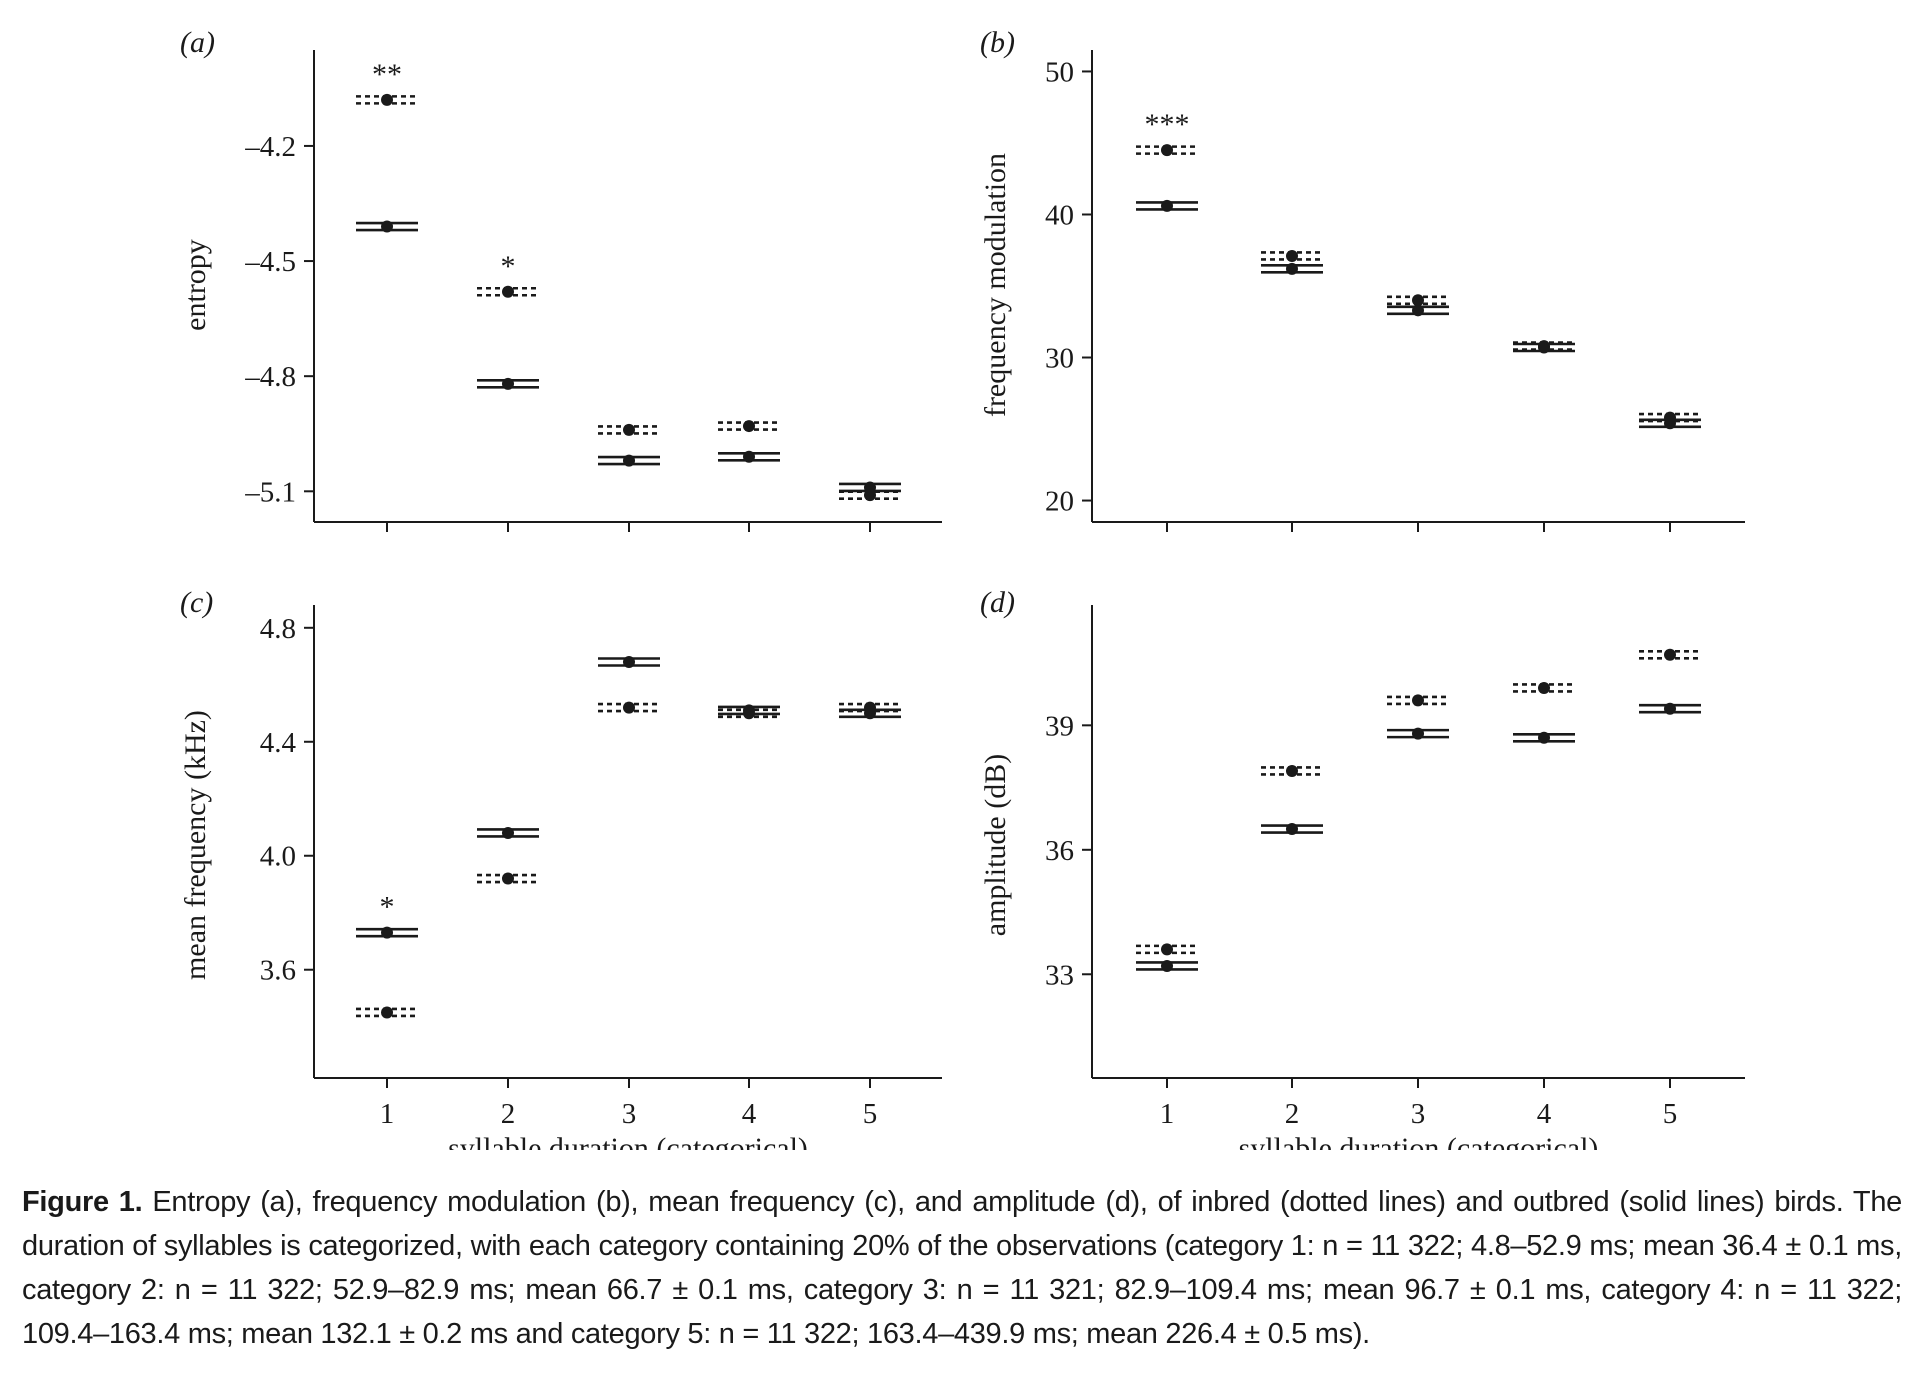  I want to click on y-tick-label: 3.6, so click(278, 971).